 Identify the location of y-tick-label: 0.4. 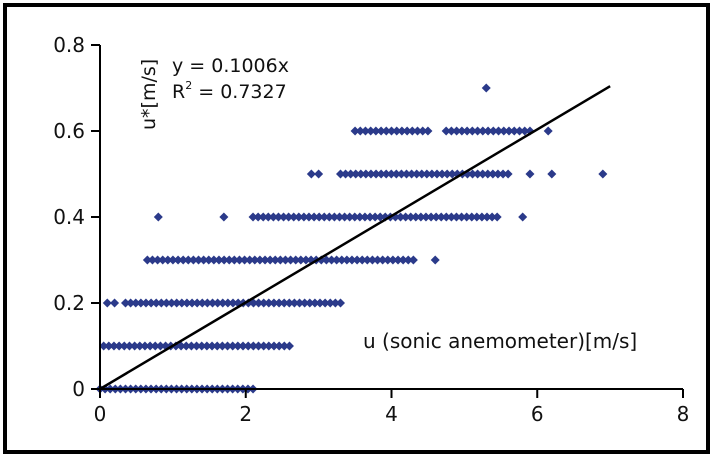
(69, 217).